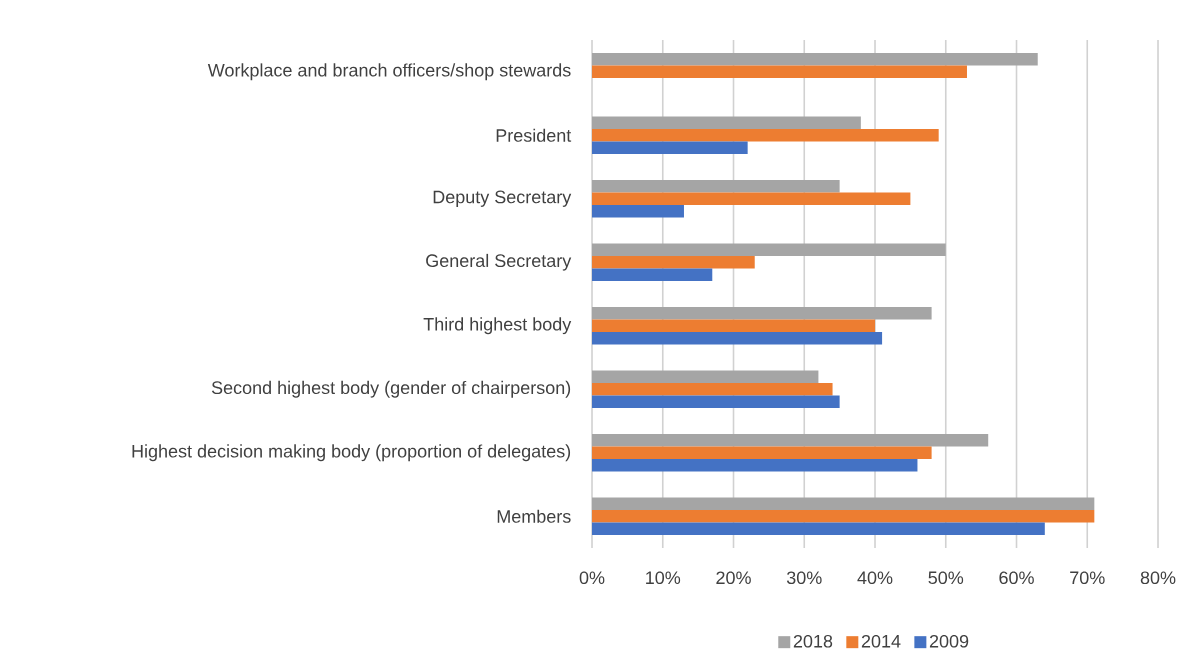 This screenshot has height=664, width=1198. What do you see at coordinates (949, 641) in the screenshot?
I see `legend-label: 2009` at bounding box center [949, 641].